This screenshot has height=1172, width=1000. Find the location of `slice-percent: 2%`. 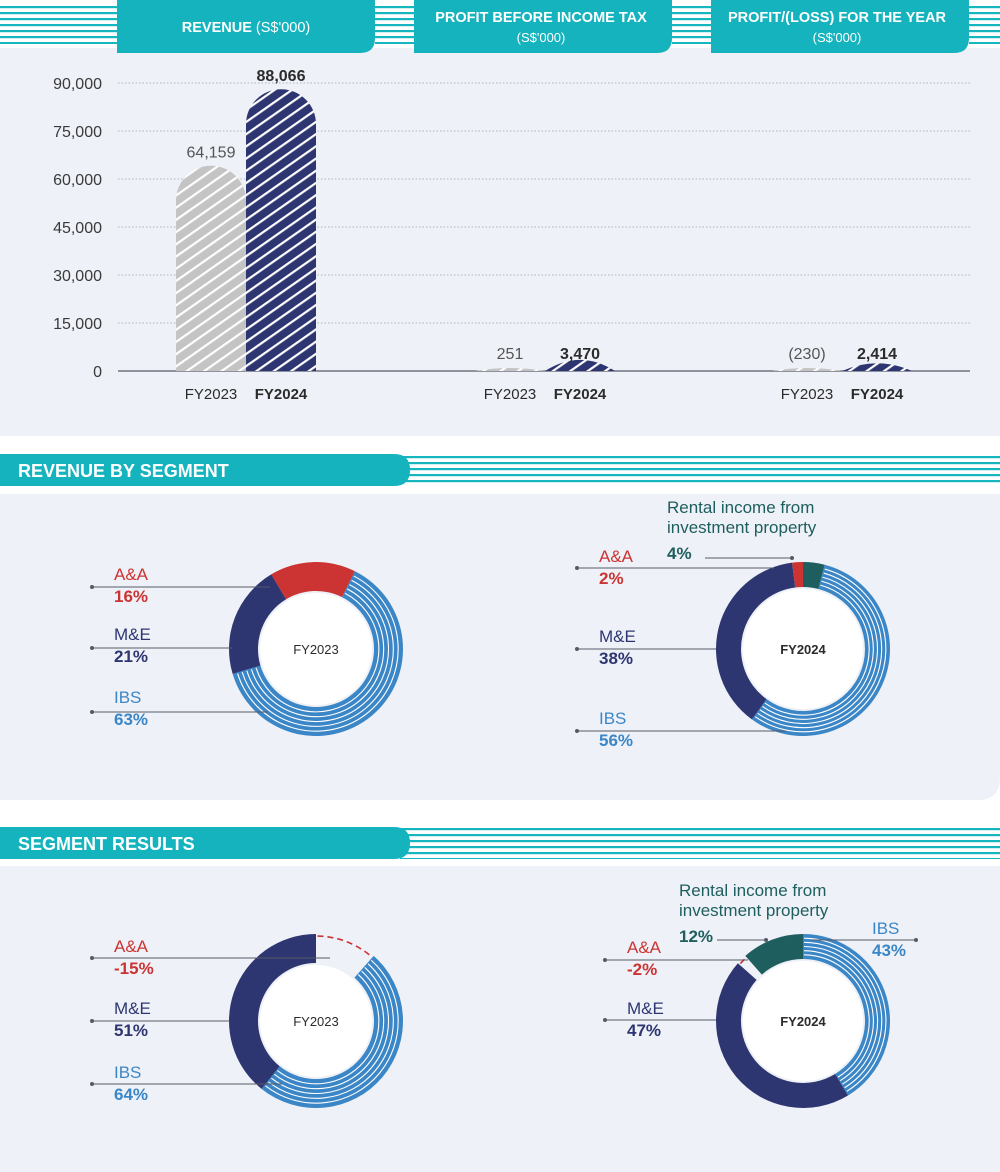

slice-percent: 2% is located at coordinates (611, 578).